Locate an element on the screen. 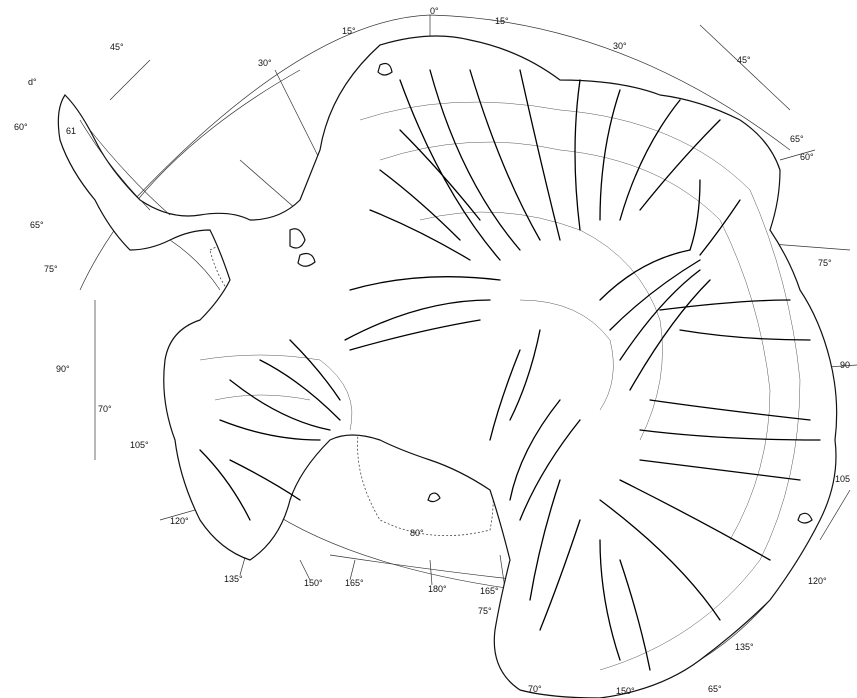  label-lon-165-bottom: 165° is located at coordinates (354, 583).